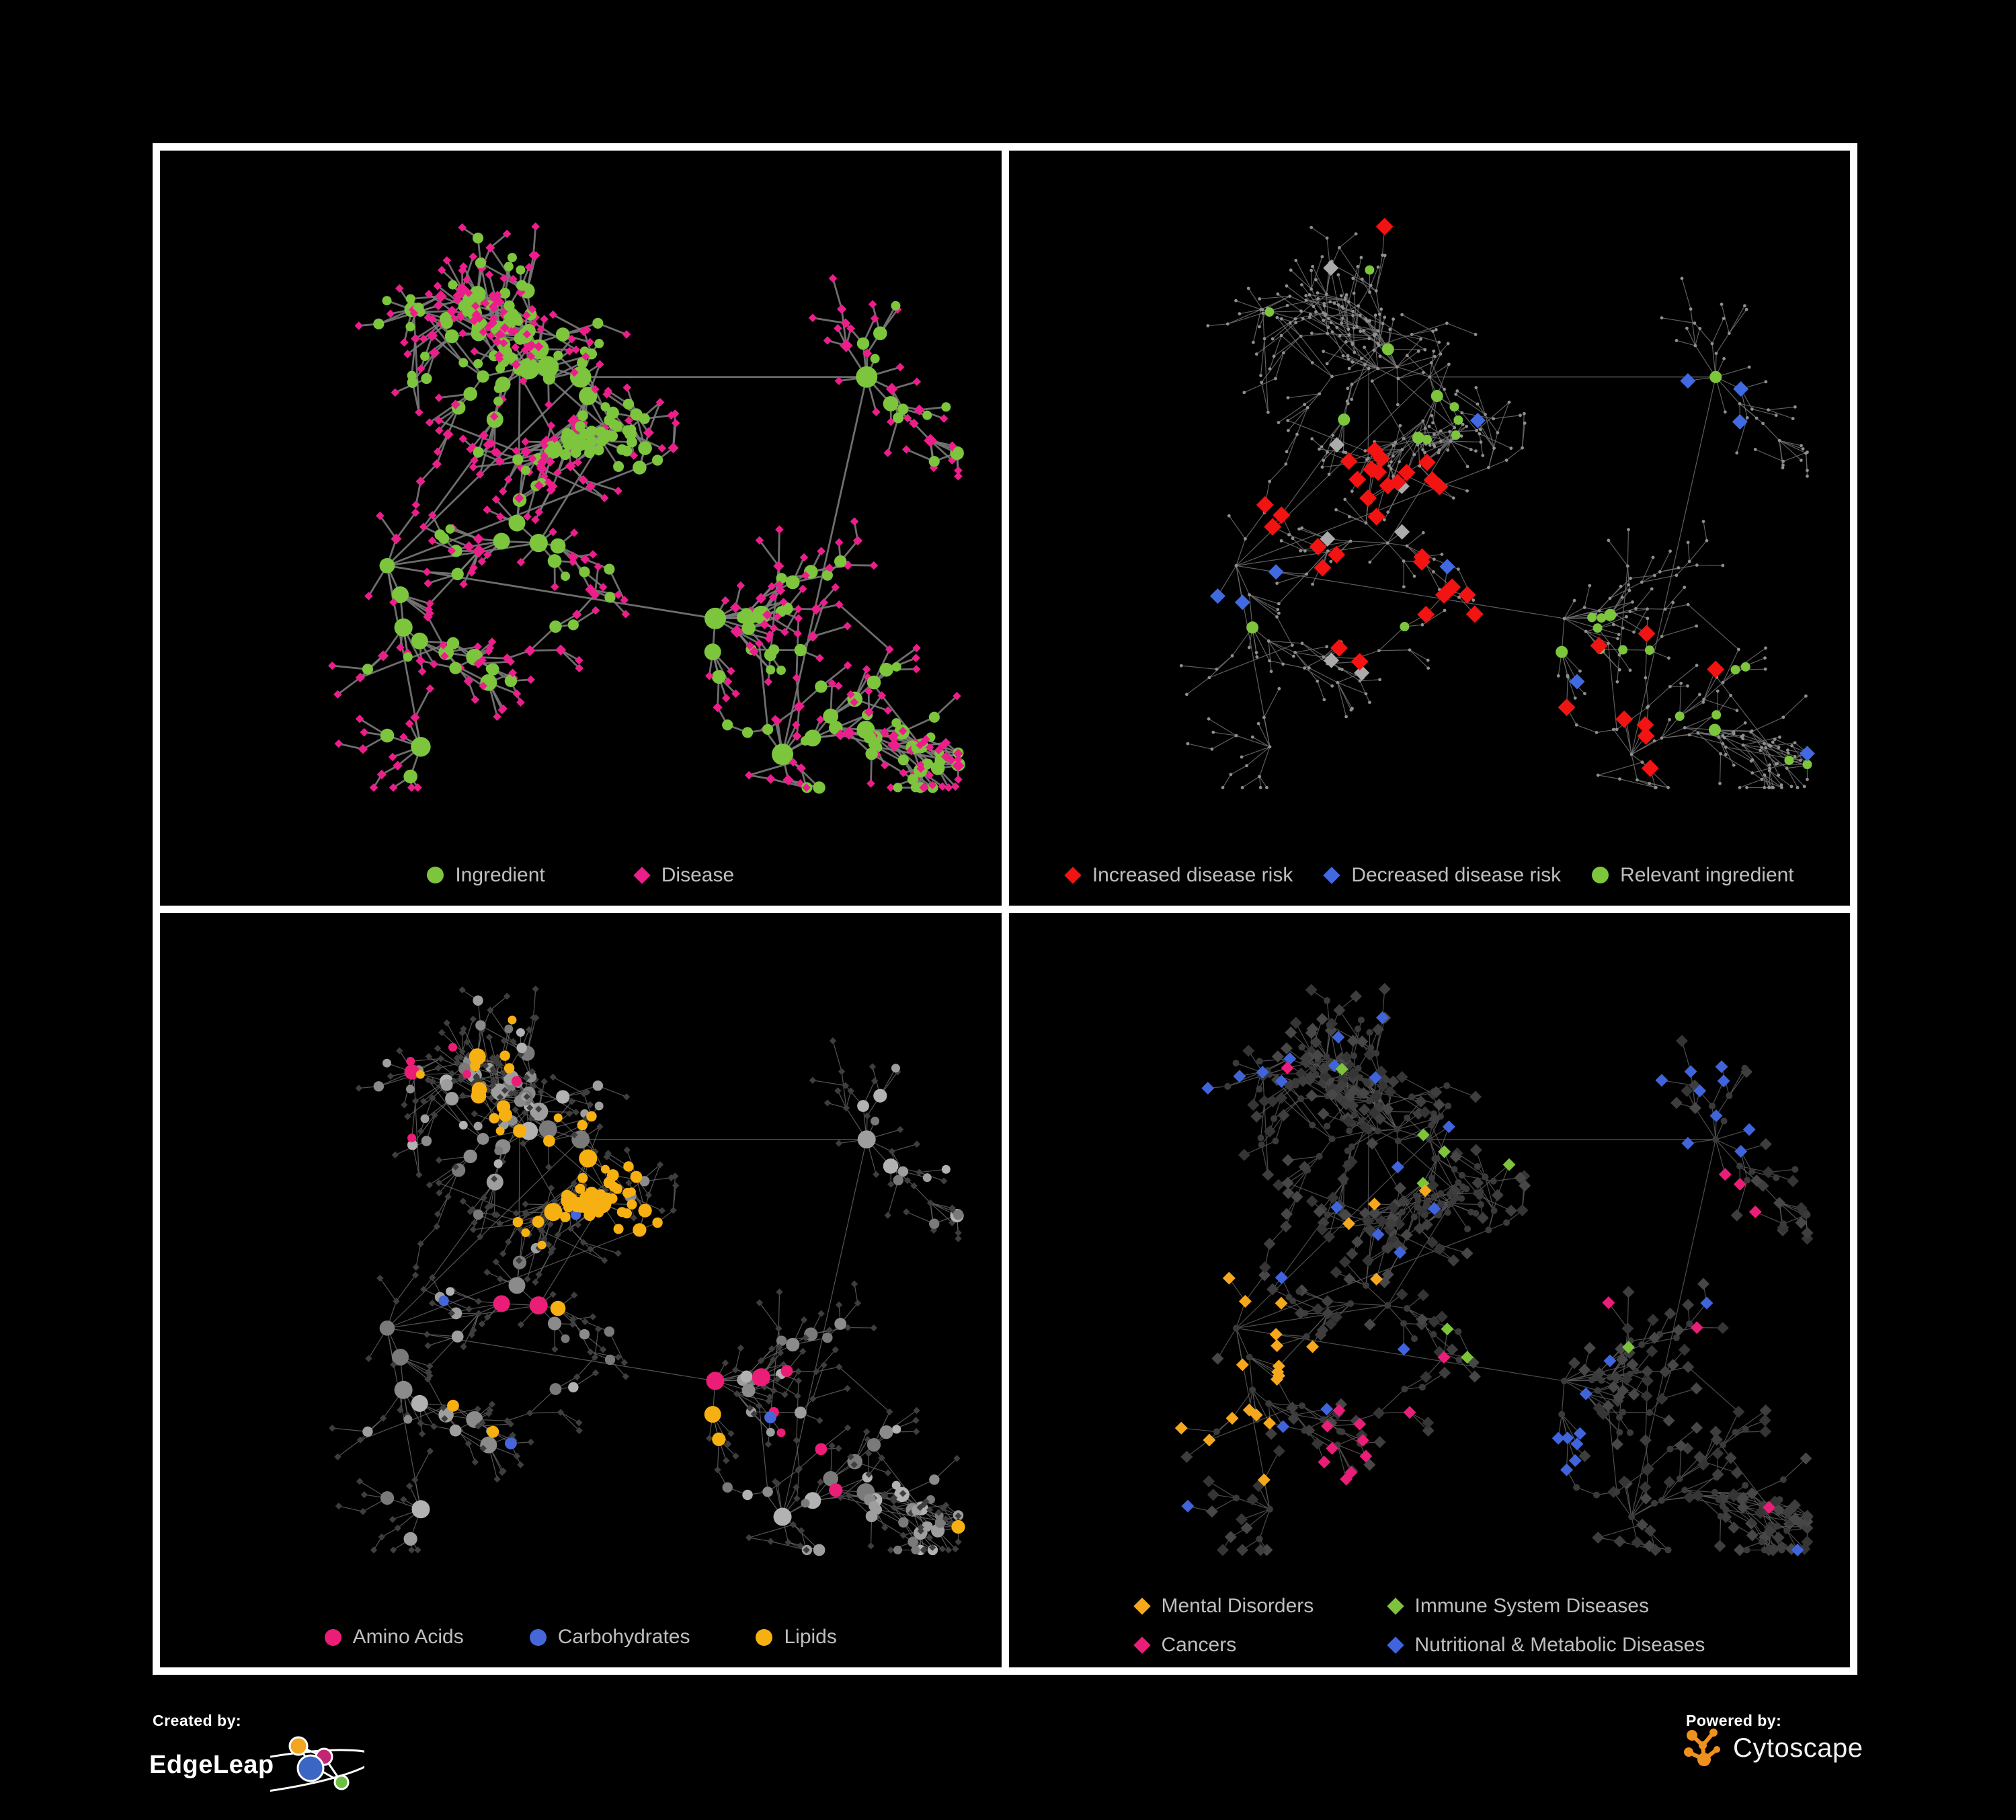 The width and height of the screenshot is (2016, 1820). I want to click on legend-label: Disease, so click(698, 874).